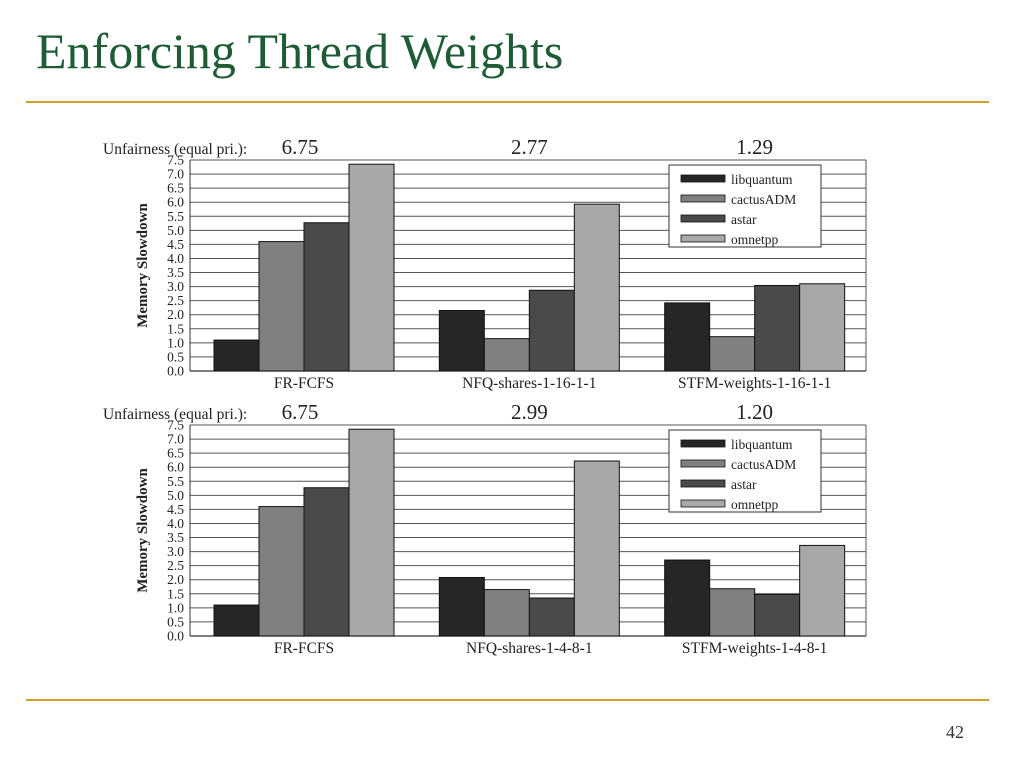 This screenshot has height=768, width=1024. Describe the element at coordinates (529, 412) in the screenshot. I see `unfairness-value: 2.99` at that location.